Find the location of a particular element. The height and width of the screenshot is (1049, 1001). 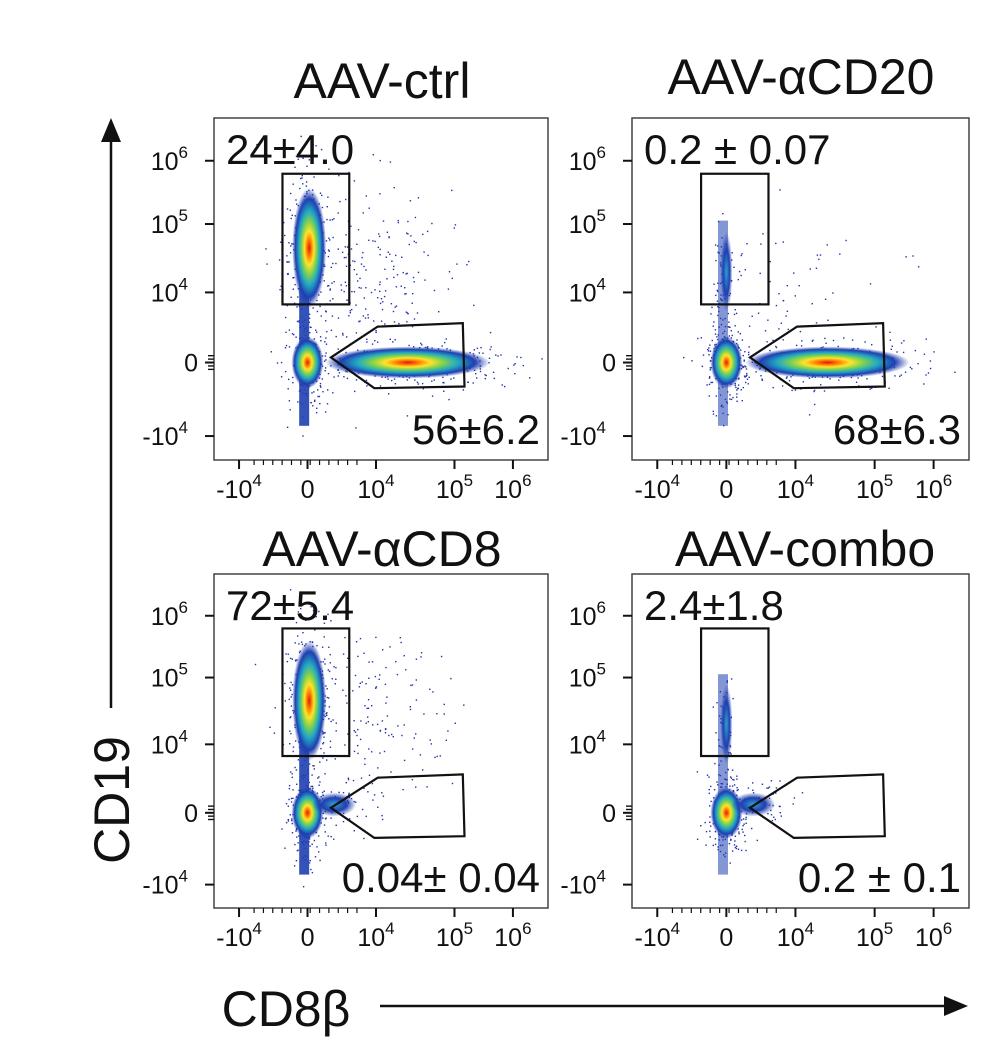

gate-label-t-cells-aav-combo: 0.2 ± 0.1 is located at coordinates (879, 877).